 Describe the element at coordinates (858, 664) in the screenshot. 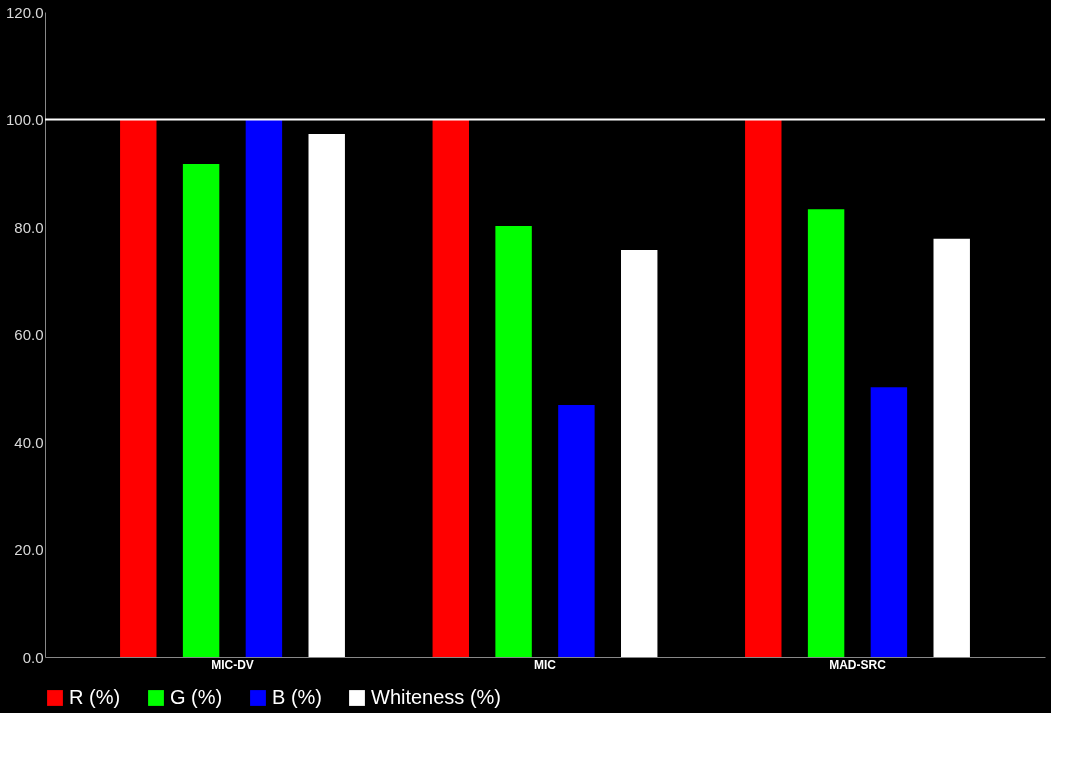

I see `x-tick-label: MAD-SRC` at that location.